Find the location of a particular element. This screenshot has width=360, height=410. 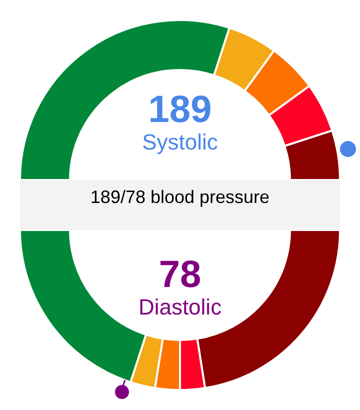

text: Systolic is located at coordinates (180, 142).